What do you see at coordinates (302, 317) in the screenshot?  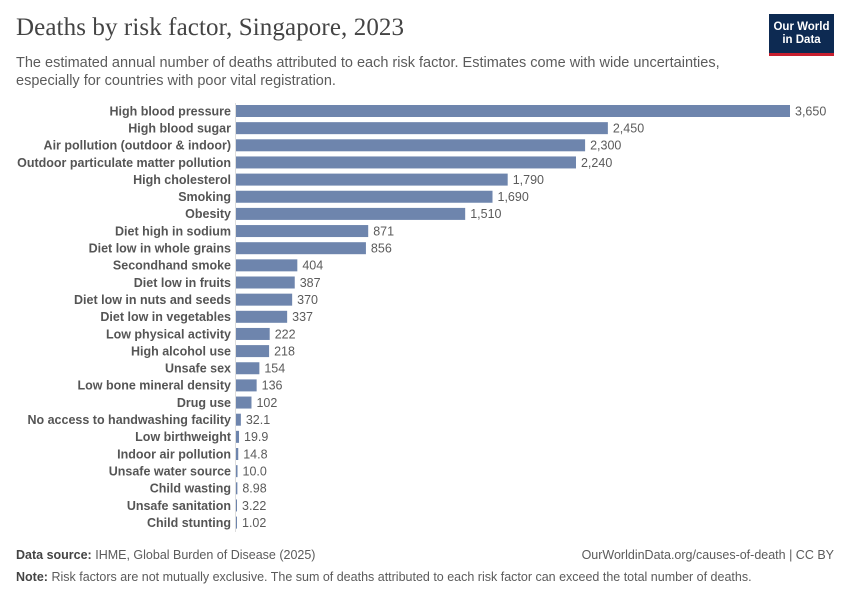 I see `value-label: 337` at bounding box center [302, 317].